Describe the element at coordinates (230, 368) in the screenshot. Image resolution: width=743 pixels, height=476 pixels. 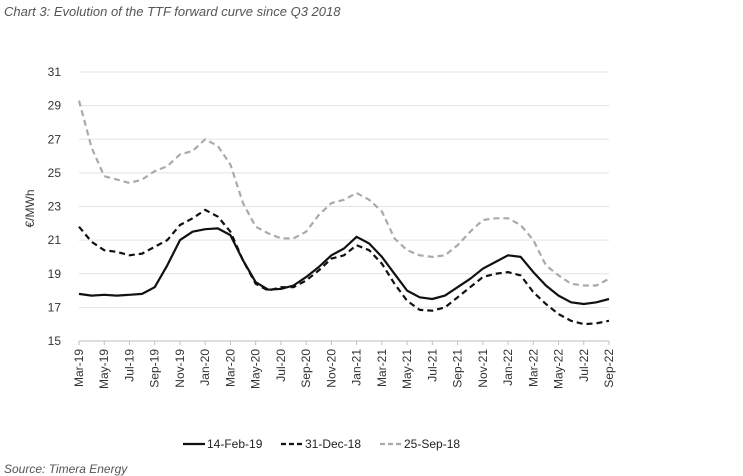
I see `x-tick-label: Mar-20` at that location.